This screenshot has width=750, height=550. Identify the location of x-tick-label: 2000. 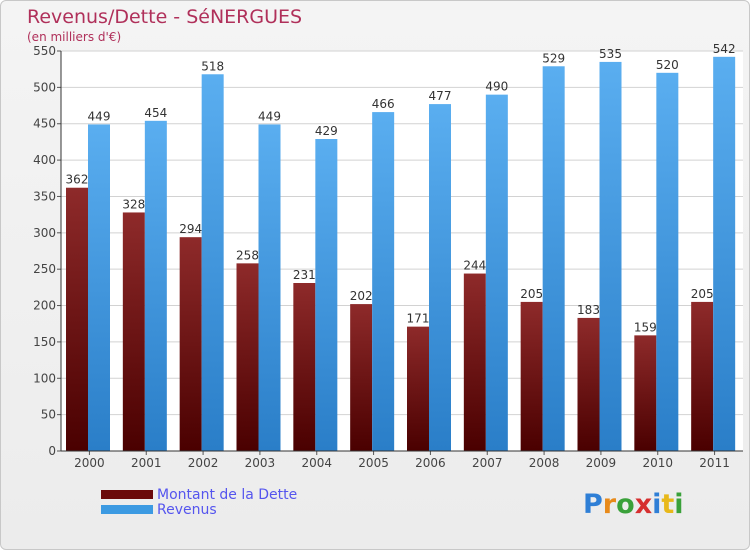
(89, 463).